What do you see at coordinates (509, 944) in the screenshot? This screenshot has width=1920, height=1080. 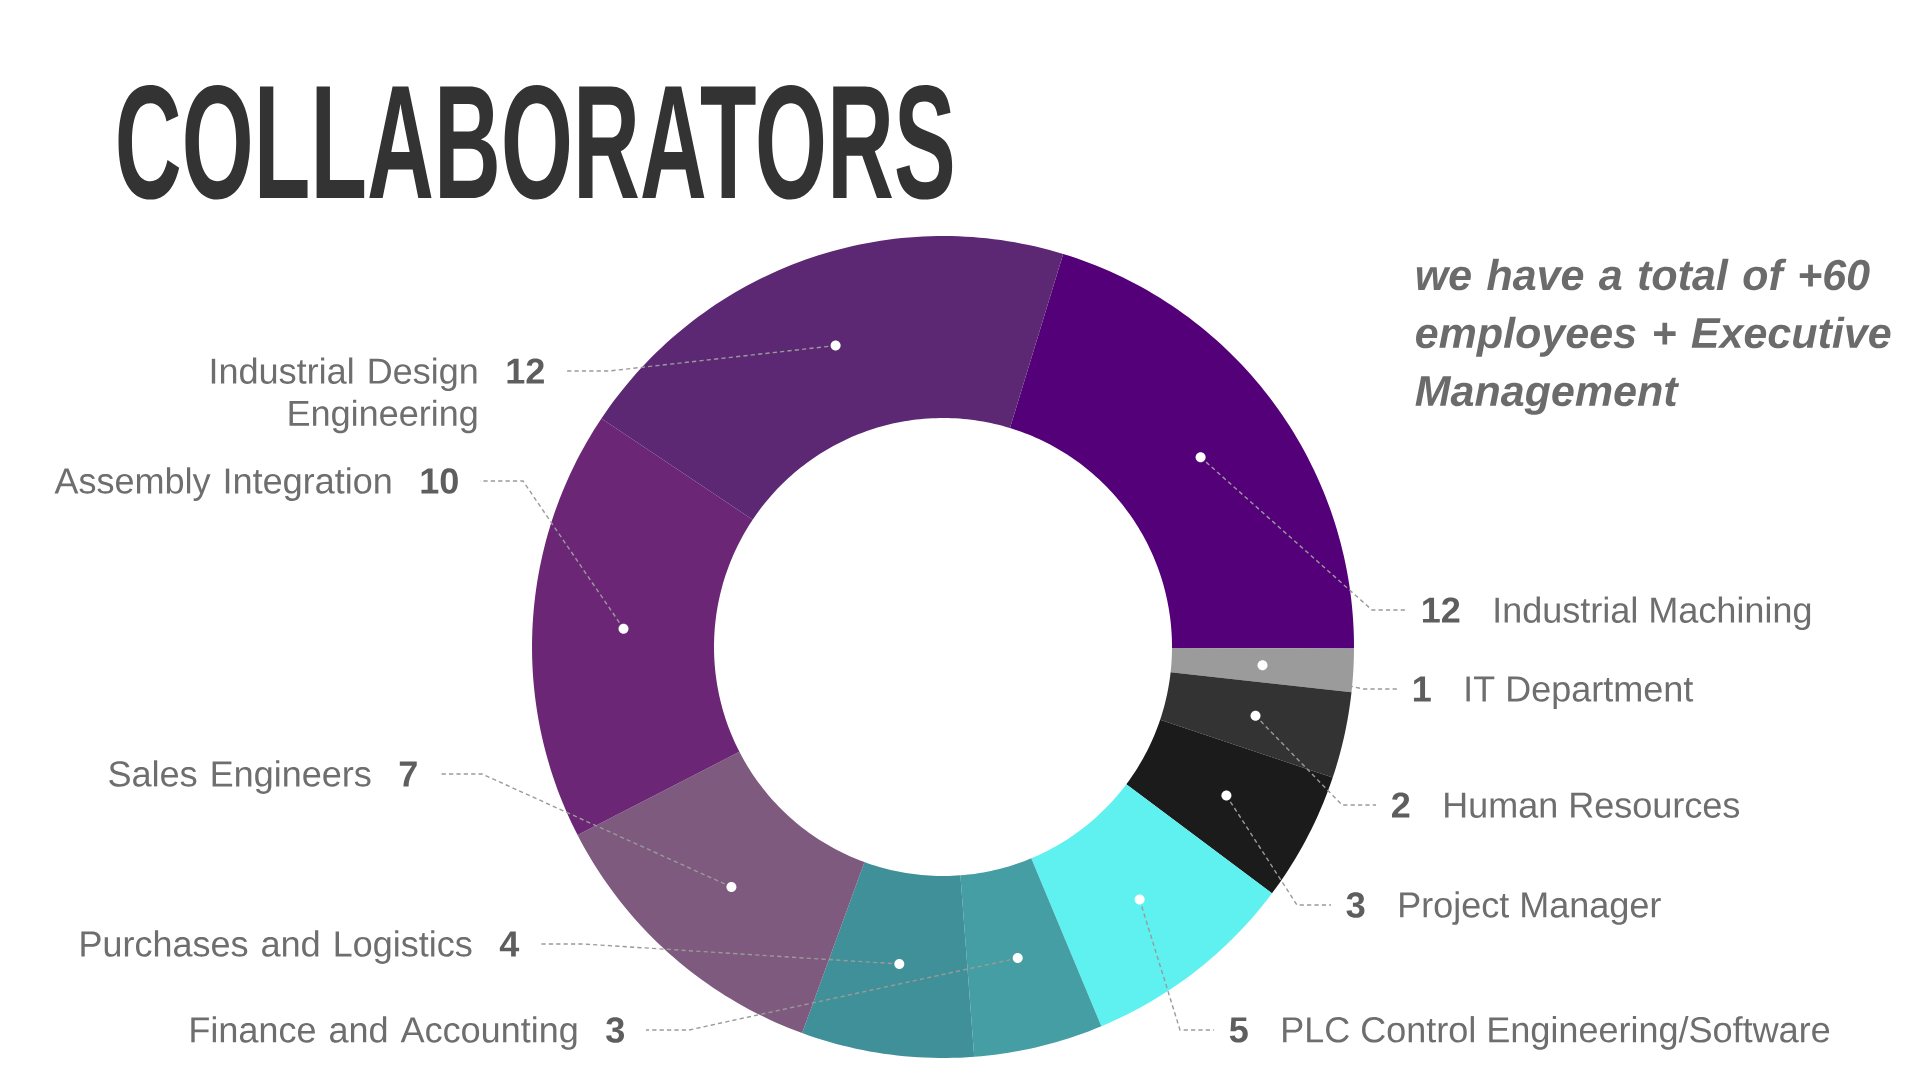 I see `data-label: 4` at bounding box center [509, 944].